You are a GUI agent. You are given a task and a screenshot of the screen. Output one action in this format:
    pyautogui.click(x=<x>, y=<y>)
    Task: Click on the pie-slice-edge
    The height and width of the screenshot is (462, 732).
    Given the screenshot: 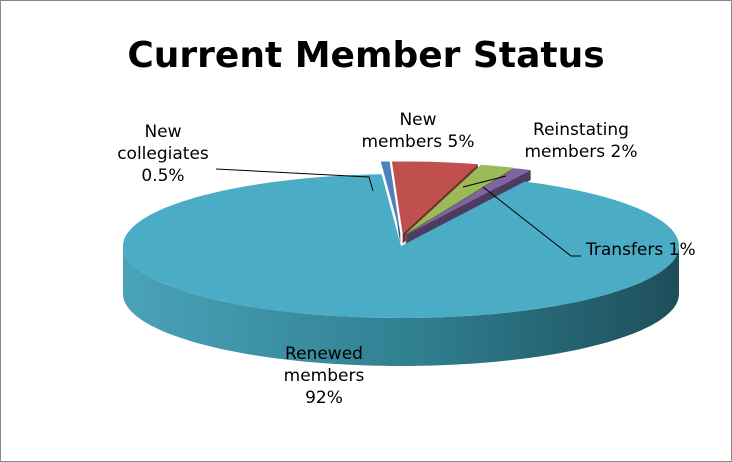 What is the action you would take?
    pyautogui.click(x=468, y=207)
    